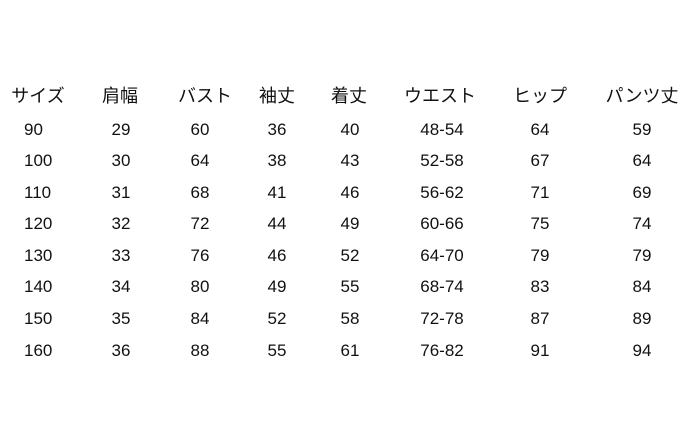 The height and width of the screenshot is (427, 700). Describe the element at coordinates (121, 160) in the screenshot. I see `table-cell: 30` at that location.